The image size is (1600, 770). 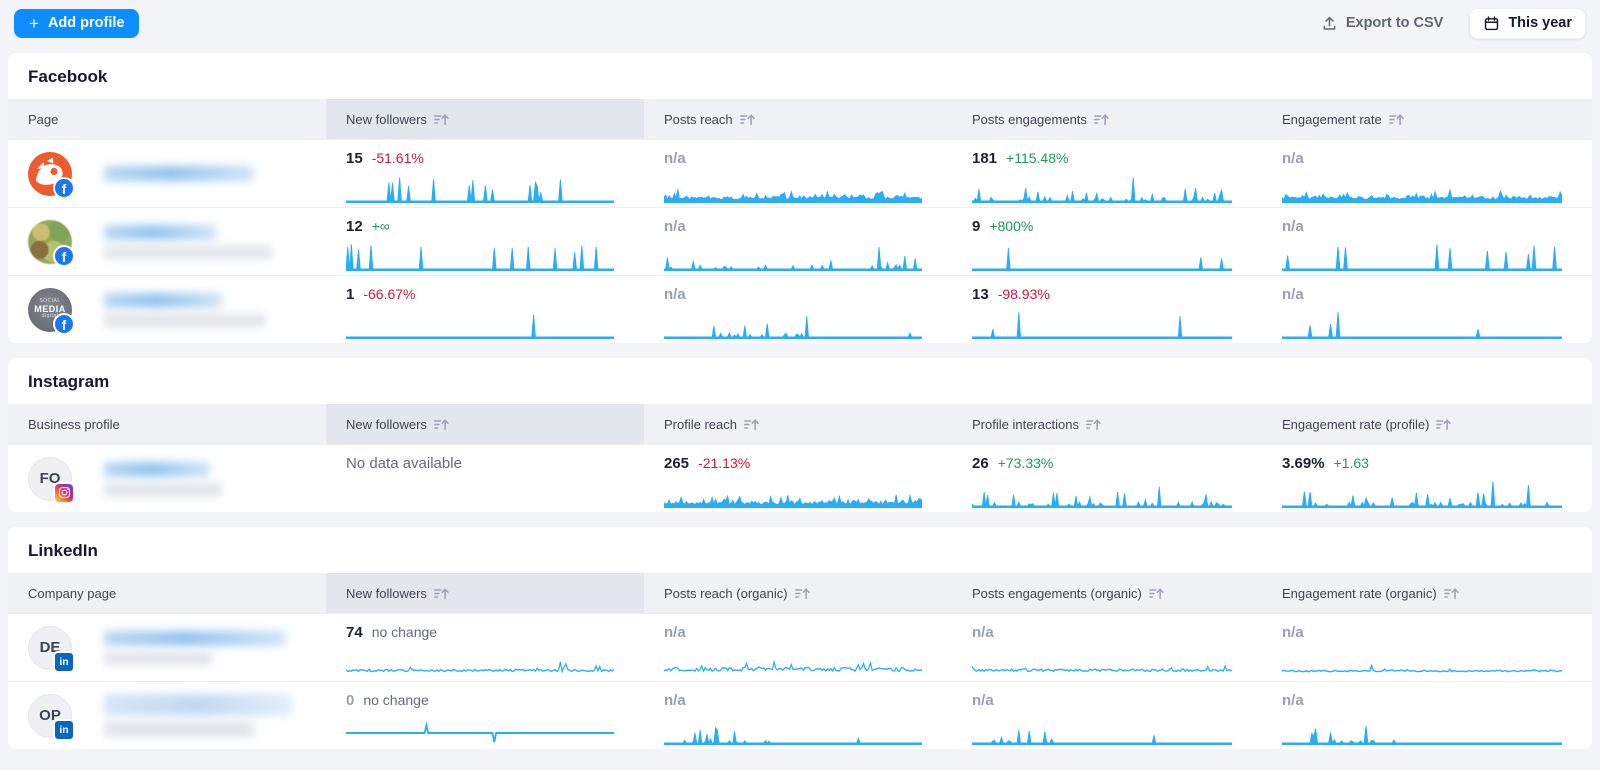 What do you see at coordinates (1107, 424) in the screenshot?
I see `column-header-profile-interactions: Profile interactions` at bounding box center [1107, 424].